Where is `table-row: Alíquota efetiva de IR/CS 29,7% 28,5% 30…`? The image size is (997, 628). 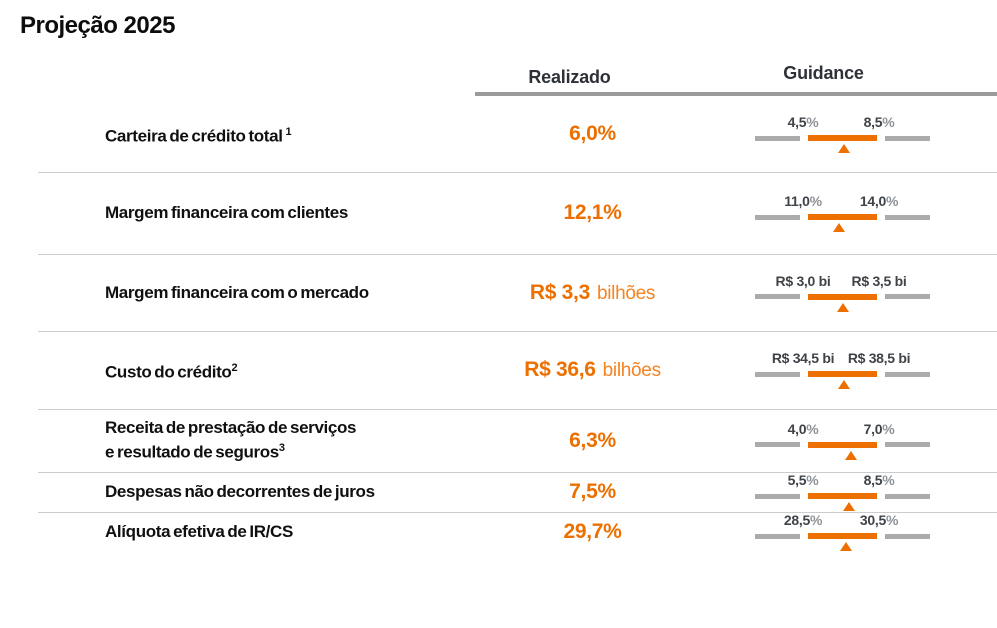
table-row: Alíquota efetiva de IR/CS 29,7% 28,5% 30… is located at coordinates (498, 532).